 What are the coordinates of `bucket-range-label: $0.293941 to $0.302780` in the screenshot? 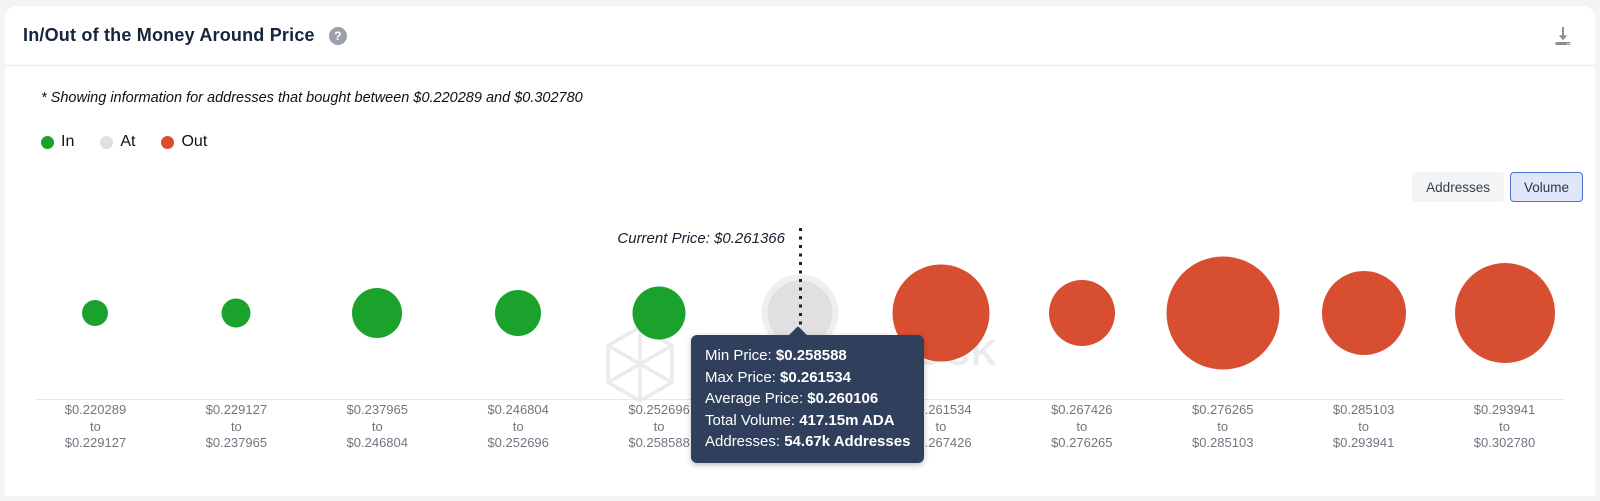 It's located at (1504, 427).